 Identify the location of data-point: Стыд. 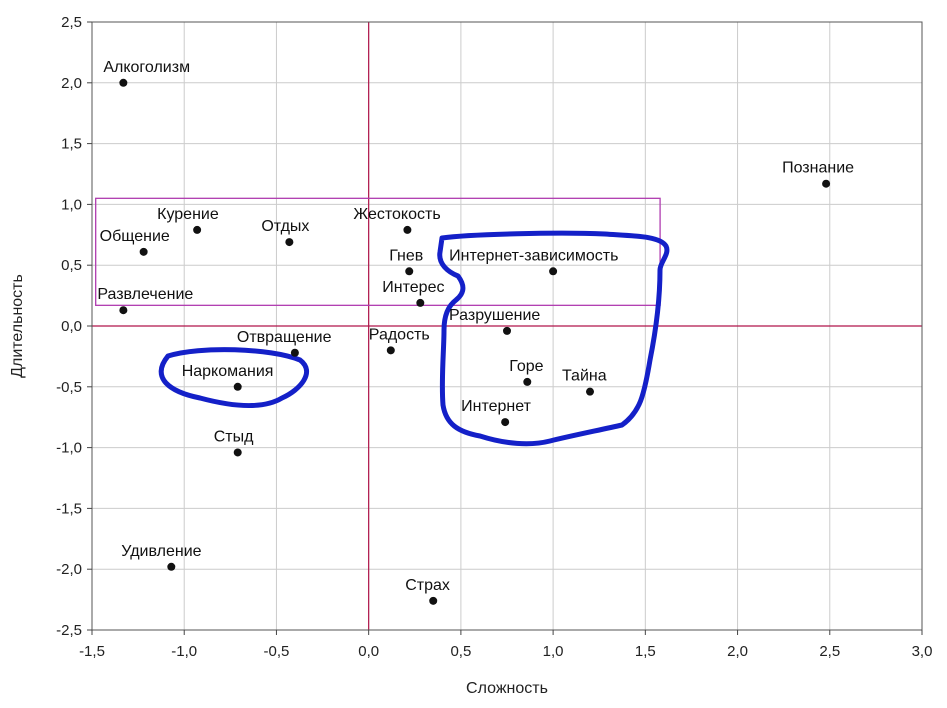
(234, 442).